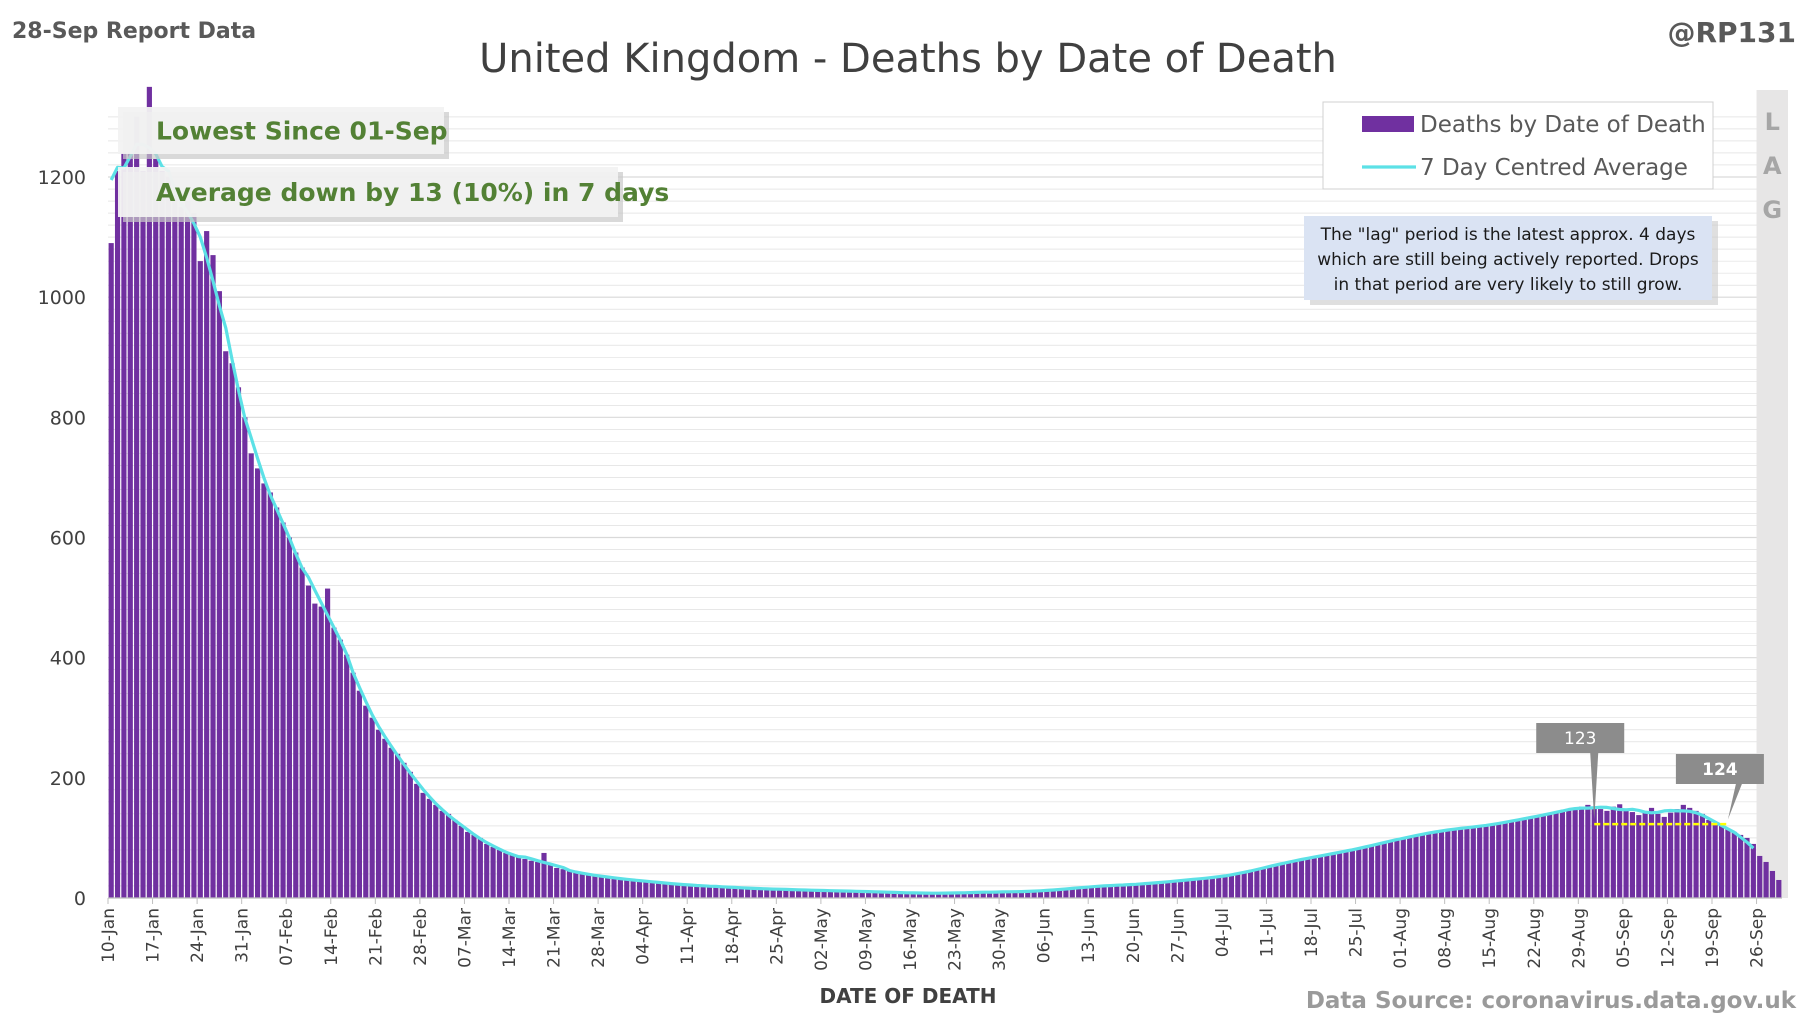 This screenshot has width=1817, height=1022. Describe the element at coordinates (62, 298) in the screenshot. I see `y-tick-label: 1000` at that location.